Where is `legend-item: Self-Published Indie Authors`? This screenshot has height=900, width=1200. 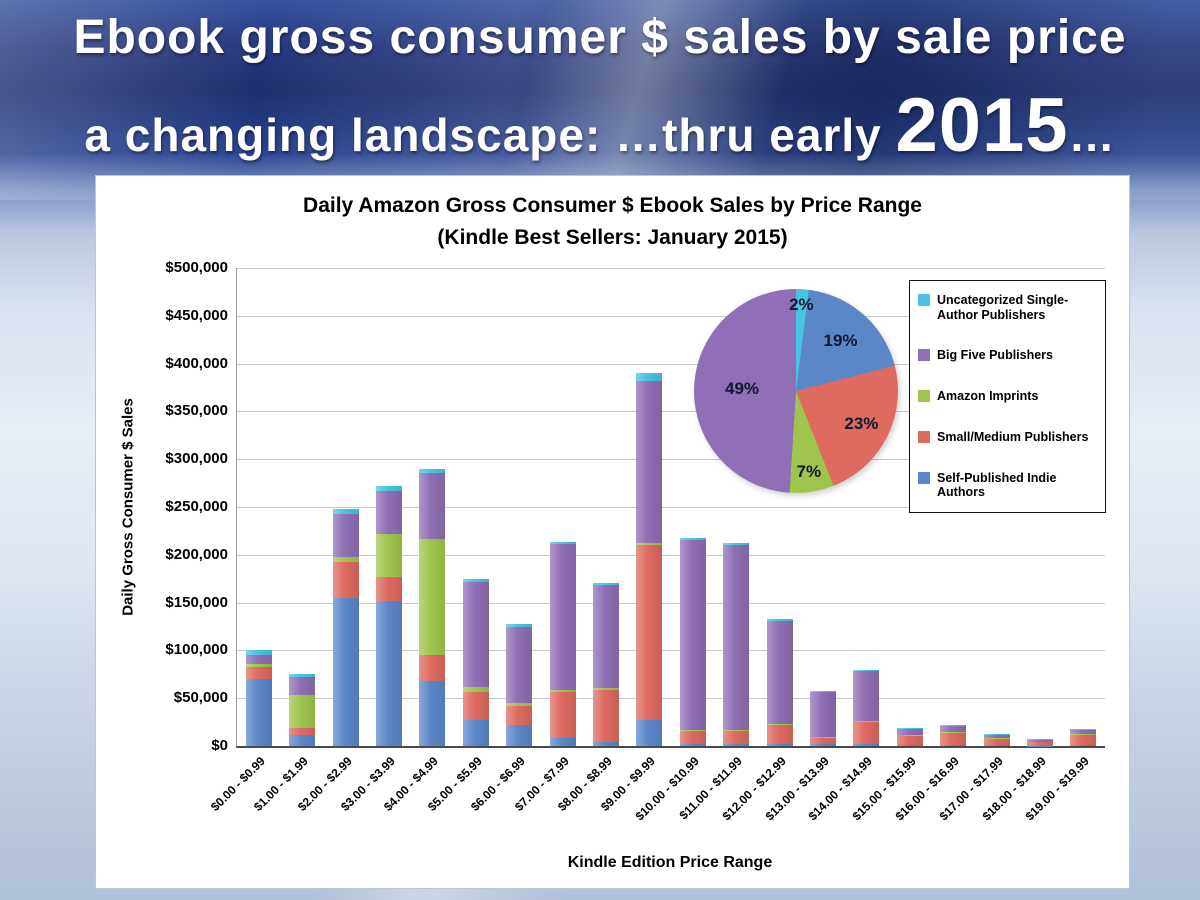 legend-item: Self-Published Indie Authors is located at coordinates (1007, 486).